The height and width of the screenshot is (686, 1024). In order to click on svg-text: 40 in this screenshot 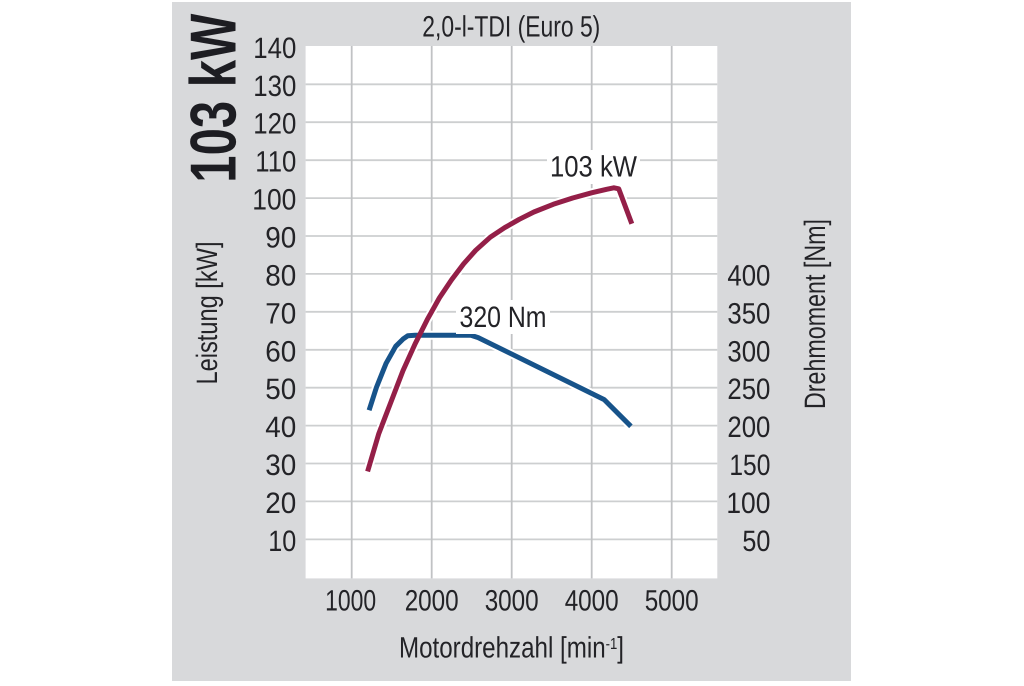, I will do `click(280, 427)`.